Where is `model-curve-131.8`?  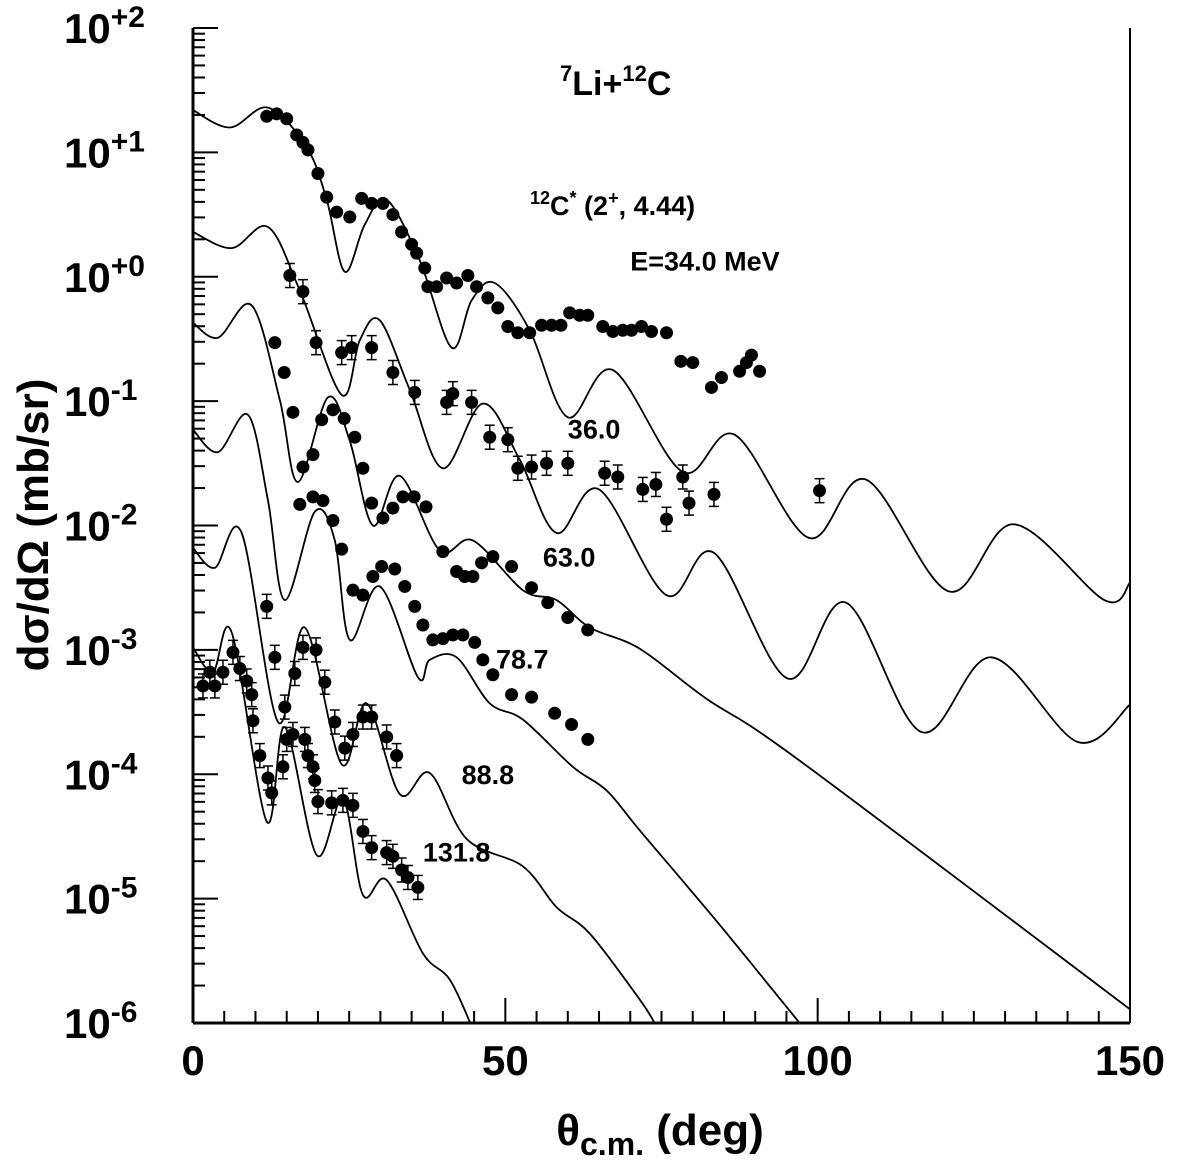 model-curve-131.8 is located at coordinates (332, 824).